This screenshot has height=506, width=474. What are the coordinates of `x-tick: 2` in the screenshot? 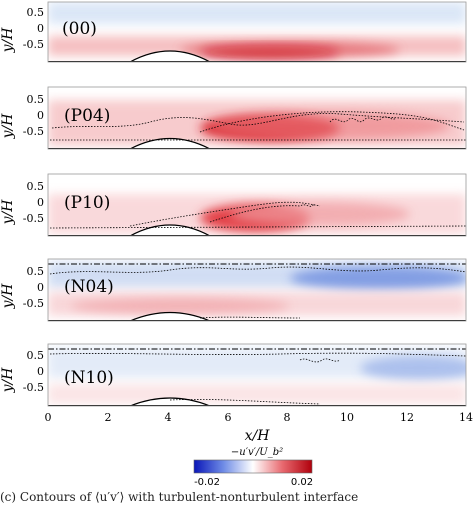 It's located at (108, 417).